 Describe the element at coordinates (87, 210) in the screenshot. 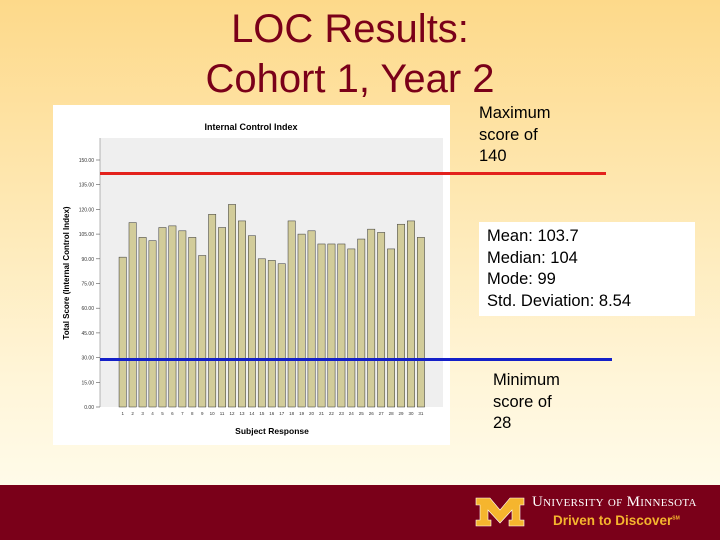

I see `y-tick-label: 120.00` at that location.